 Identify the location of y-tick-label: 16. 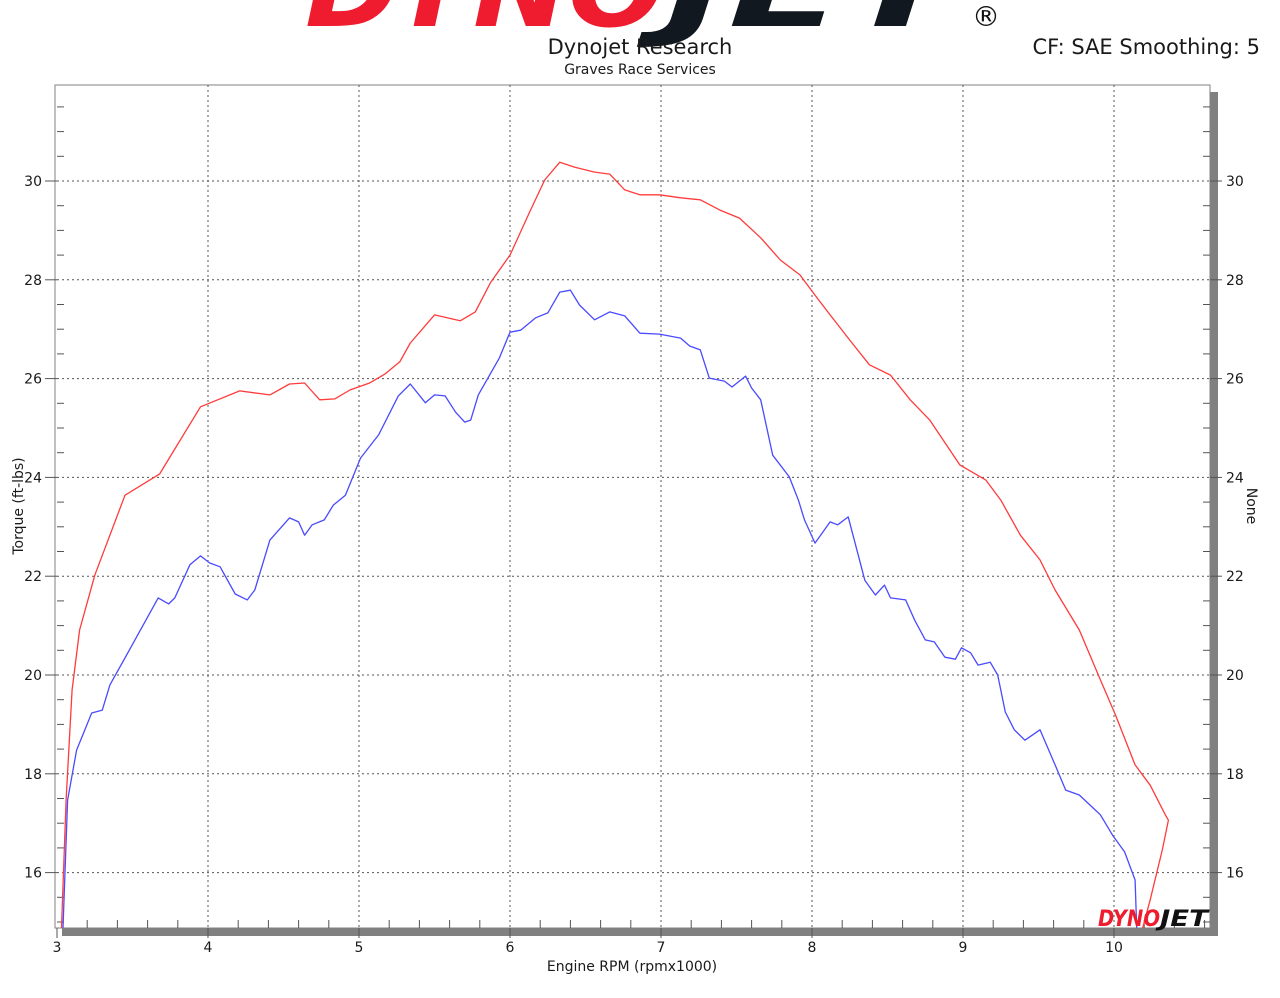
(33, 874).